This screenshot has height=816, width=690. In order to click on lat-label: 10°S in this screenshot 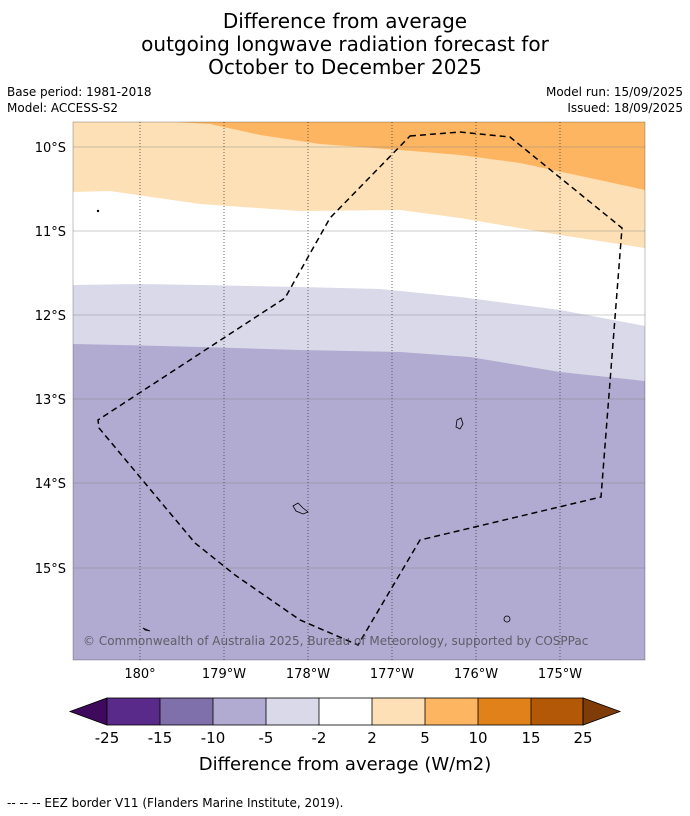, I will do `click(50, 148)`.